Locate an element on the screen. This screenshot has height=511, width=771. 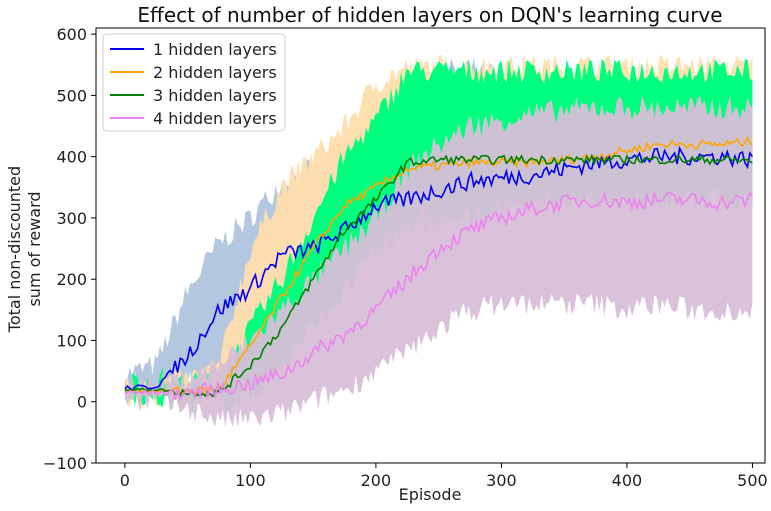
legend-label-4: 4 hidden layers is located at coordinates (215, 118).